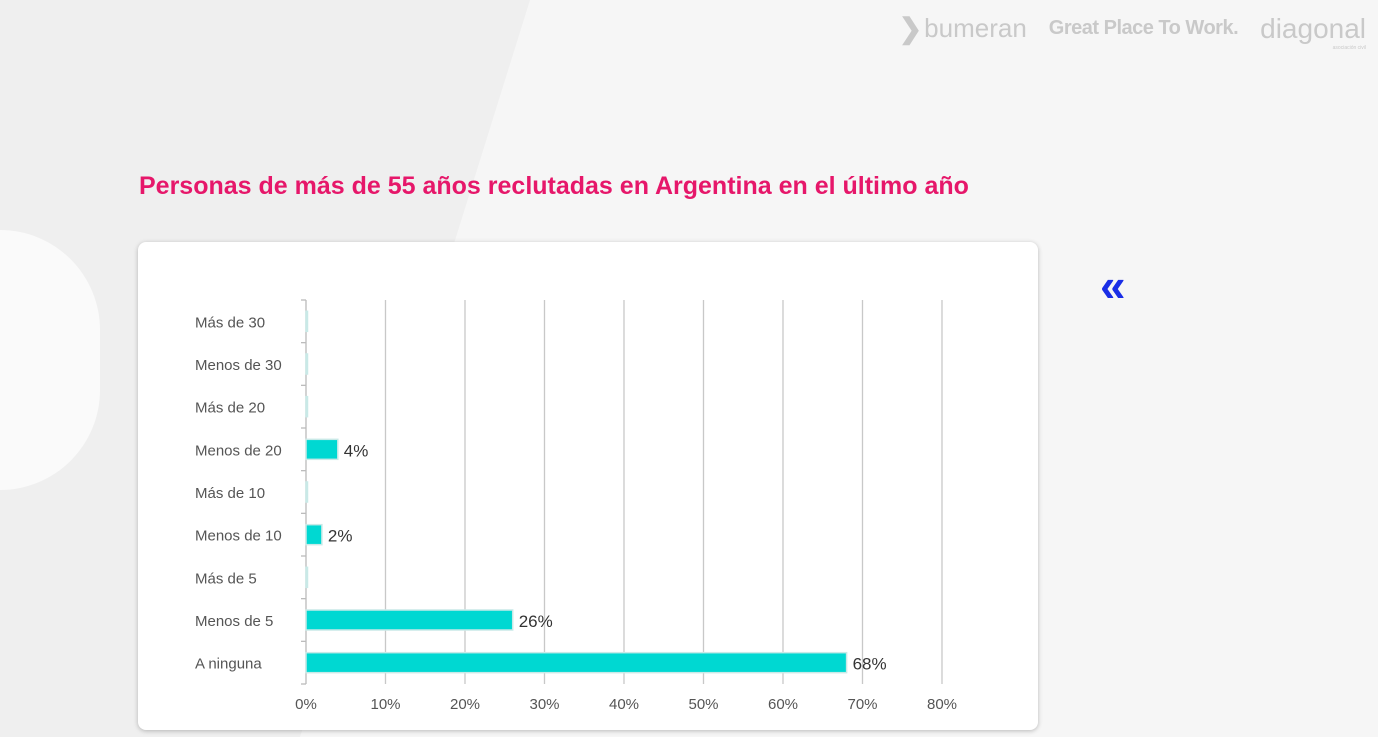 The width and height of the screenshot is (1378, 737). I want to click on gptw-logo: Great Place To Work., so click(1143, 28).